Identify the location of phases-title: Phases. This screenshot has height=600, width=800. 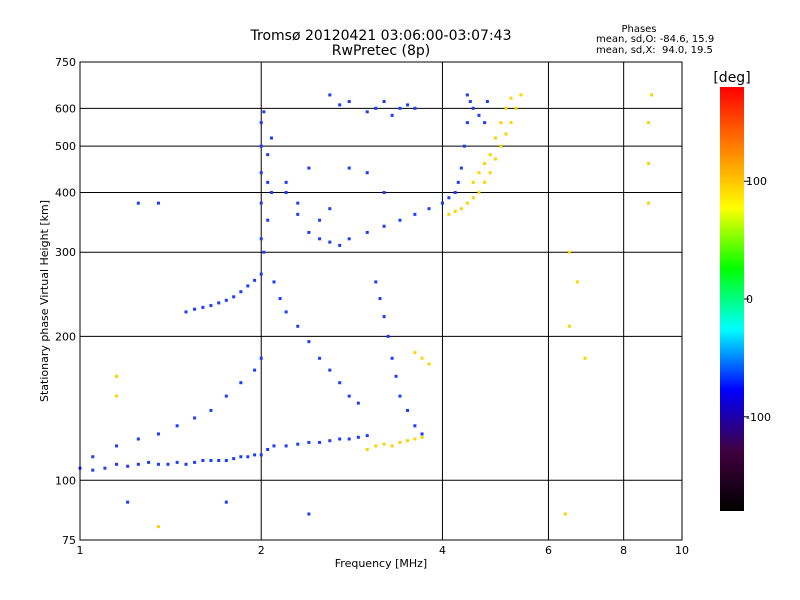
(638, 29).